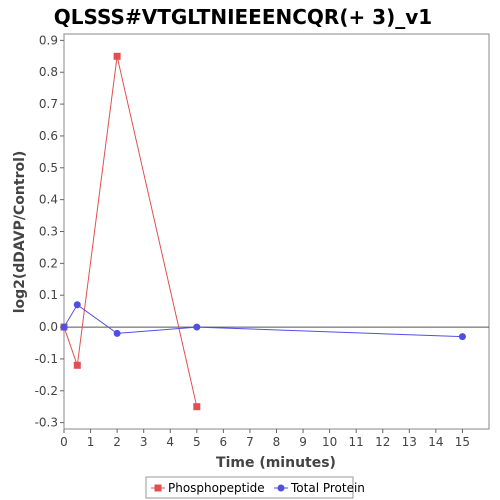 The height and width of the screenshot is (500, 500). Describe the element at coordinates (48, 263) in the screenshot. I see `y-tick-label: 0.2` at that location.